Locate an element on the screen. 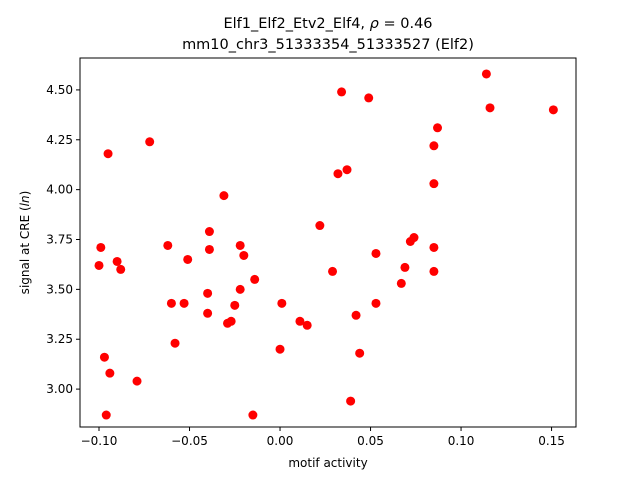 This screenshot has width=640, height=480. x-tick-label: 0.15 is located at coordinates (551, 441).